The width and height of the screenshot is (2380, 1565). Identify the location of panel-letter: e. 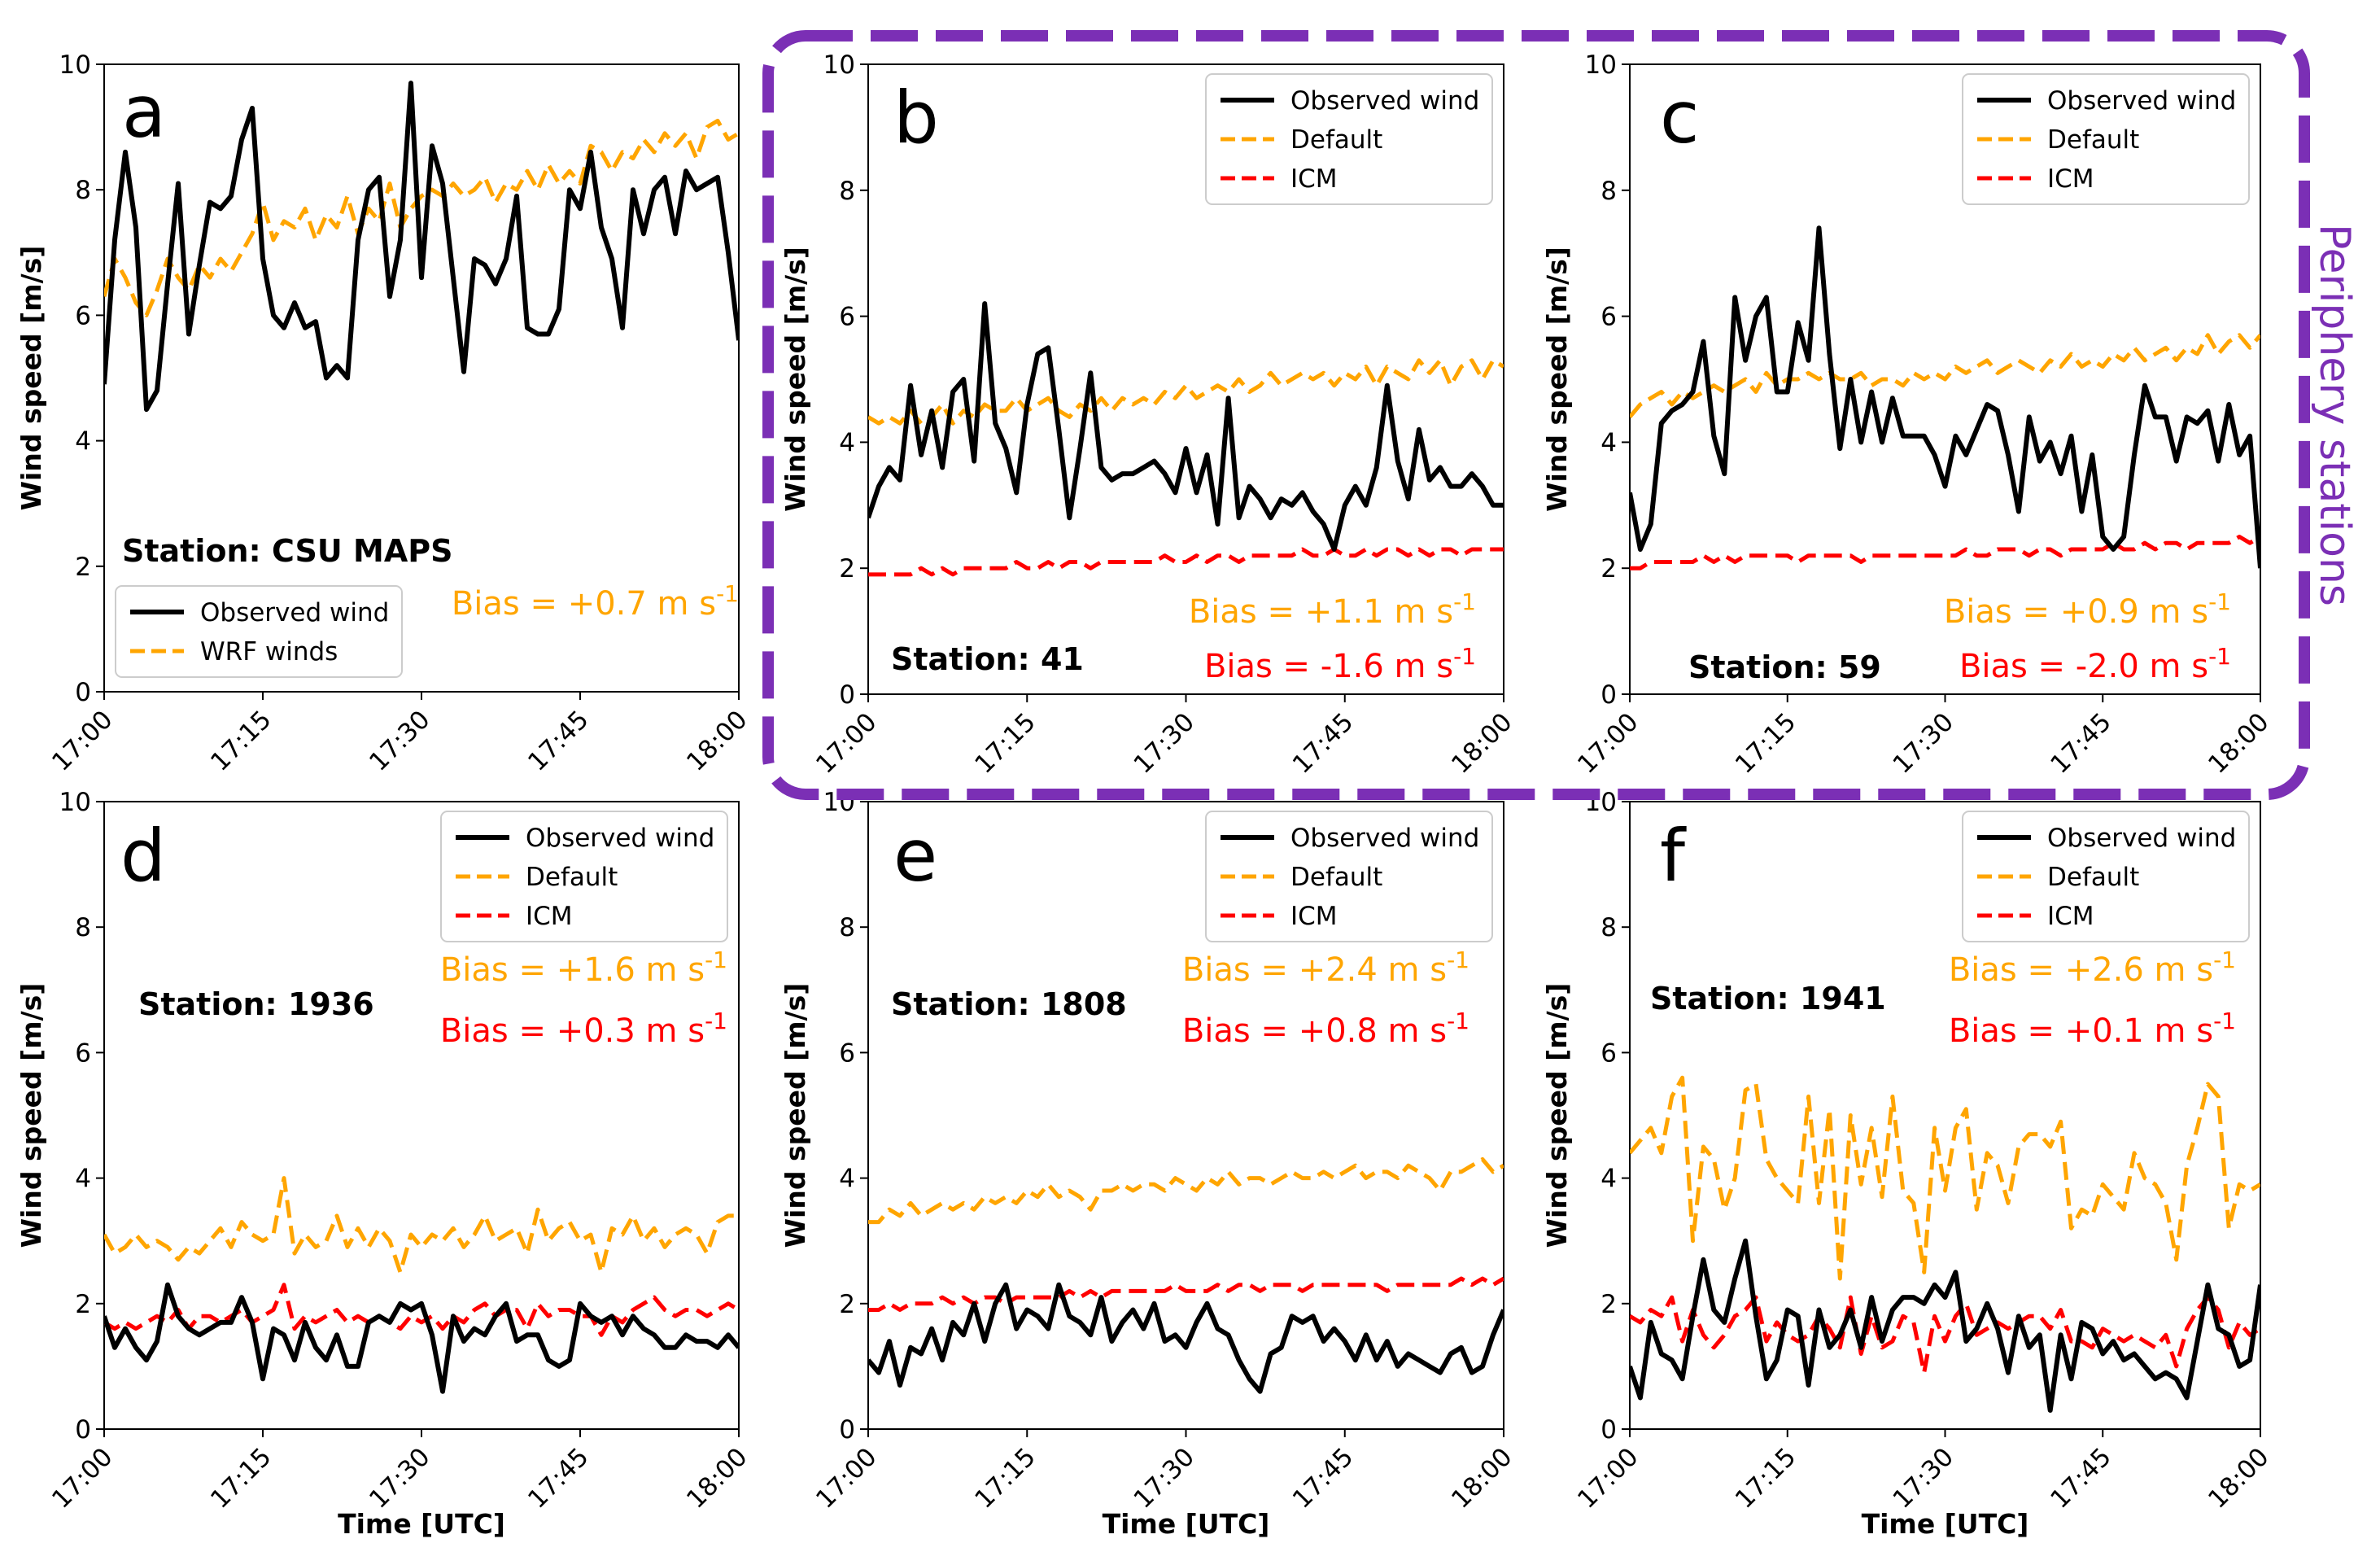
(915, 856).